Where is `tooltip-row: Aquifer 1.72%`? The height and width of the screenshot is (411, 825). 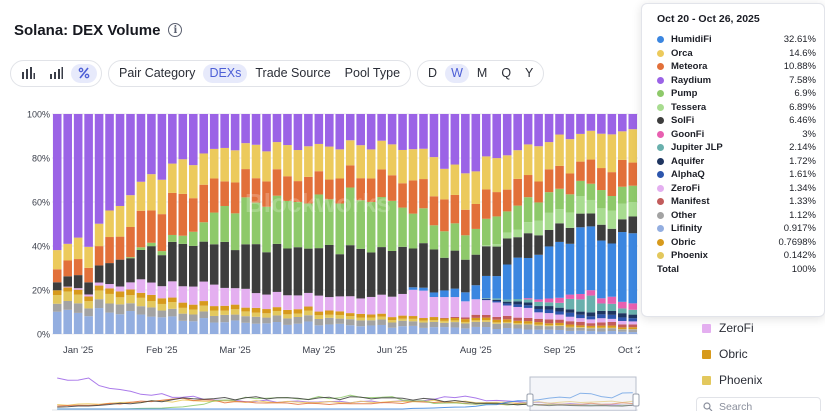
tooltip-row: Aquifer 1.72% is located at coordinates (736, 162).